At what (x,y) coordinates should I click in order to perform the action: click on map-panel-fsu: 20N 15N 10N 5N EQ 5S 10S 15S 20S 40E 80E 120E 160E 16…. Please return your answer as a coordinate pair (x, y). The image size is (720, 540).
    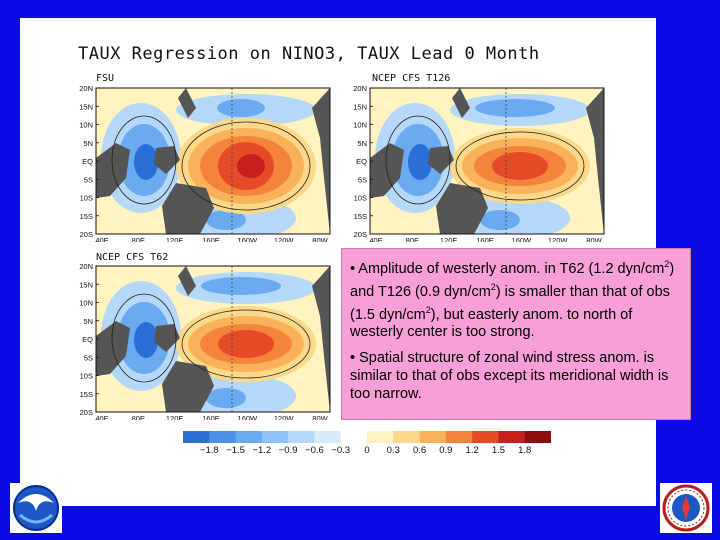
    Looking at the image, I should click on (203, 162).